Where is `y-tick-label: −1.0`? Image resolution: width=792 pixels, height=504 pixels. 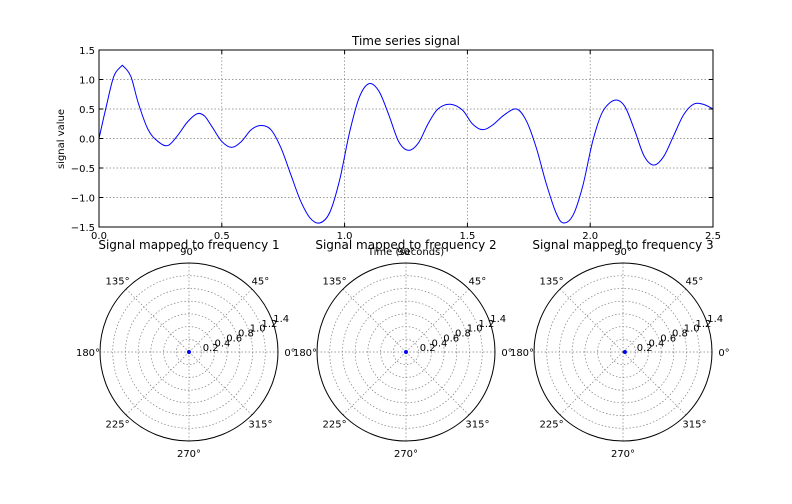 y-tick-label: −1.0 is located at coordinates (83, 199).